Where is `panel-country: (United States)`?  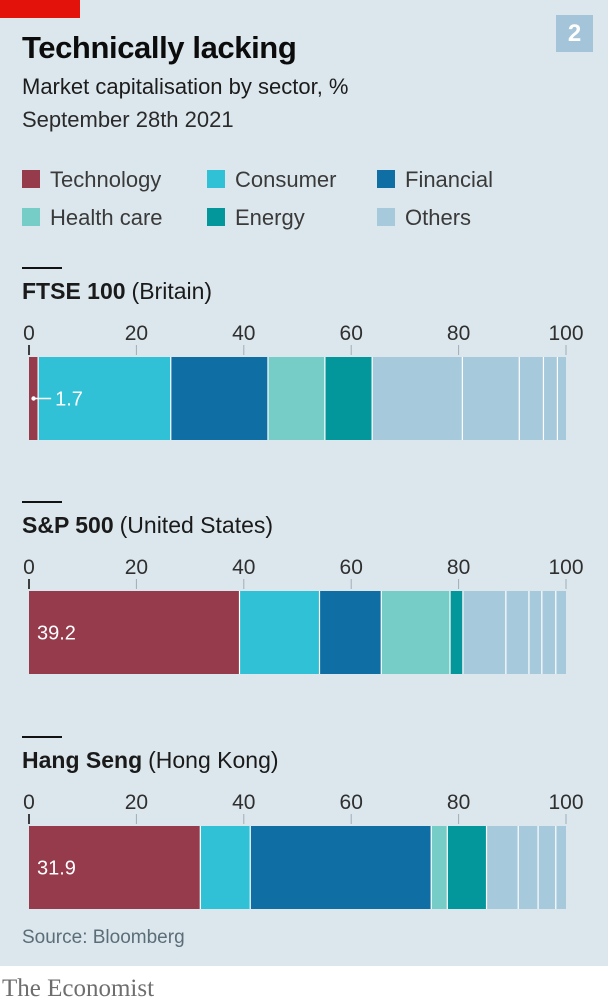 panel-country: (United States) is located at coordinates (196, 525).